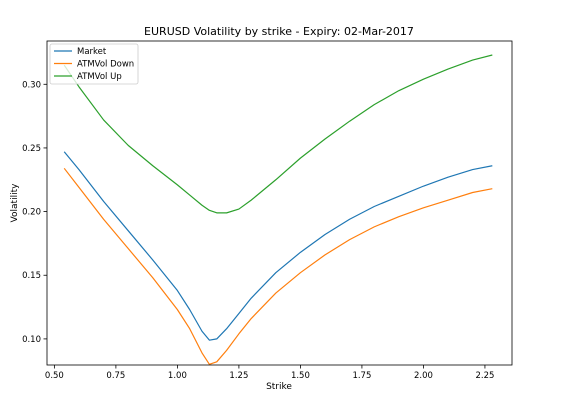  What do you see at coordinates (54, 376) in the screenshot?
I see `x-tick-label: 0.50` at bounding box center [54, 376].